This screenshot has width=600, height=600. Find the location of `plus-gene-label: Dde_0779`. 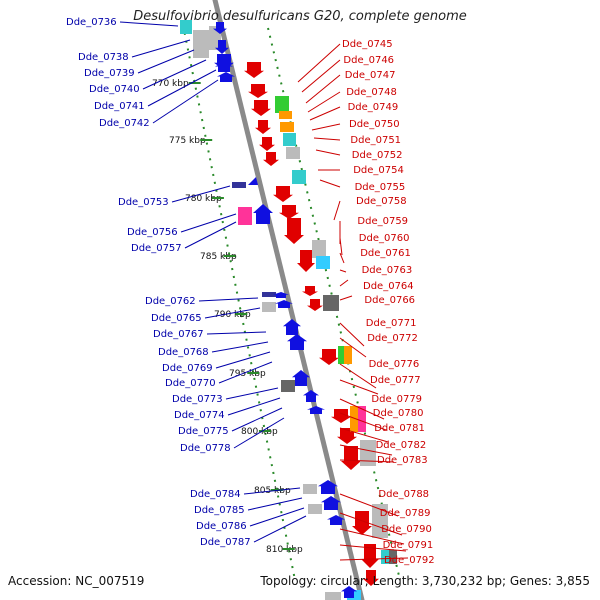

plus-gene-label: Dde_0779 is located at coordinates (396, 399).